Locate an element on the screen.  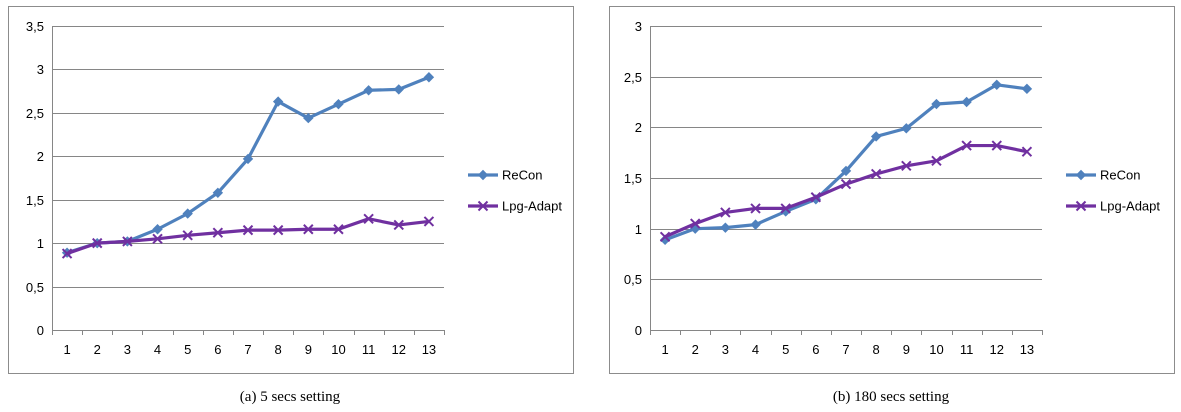
caption-a: (a) 5 secs setting is located at coordinates (290, 397).